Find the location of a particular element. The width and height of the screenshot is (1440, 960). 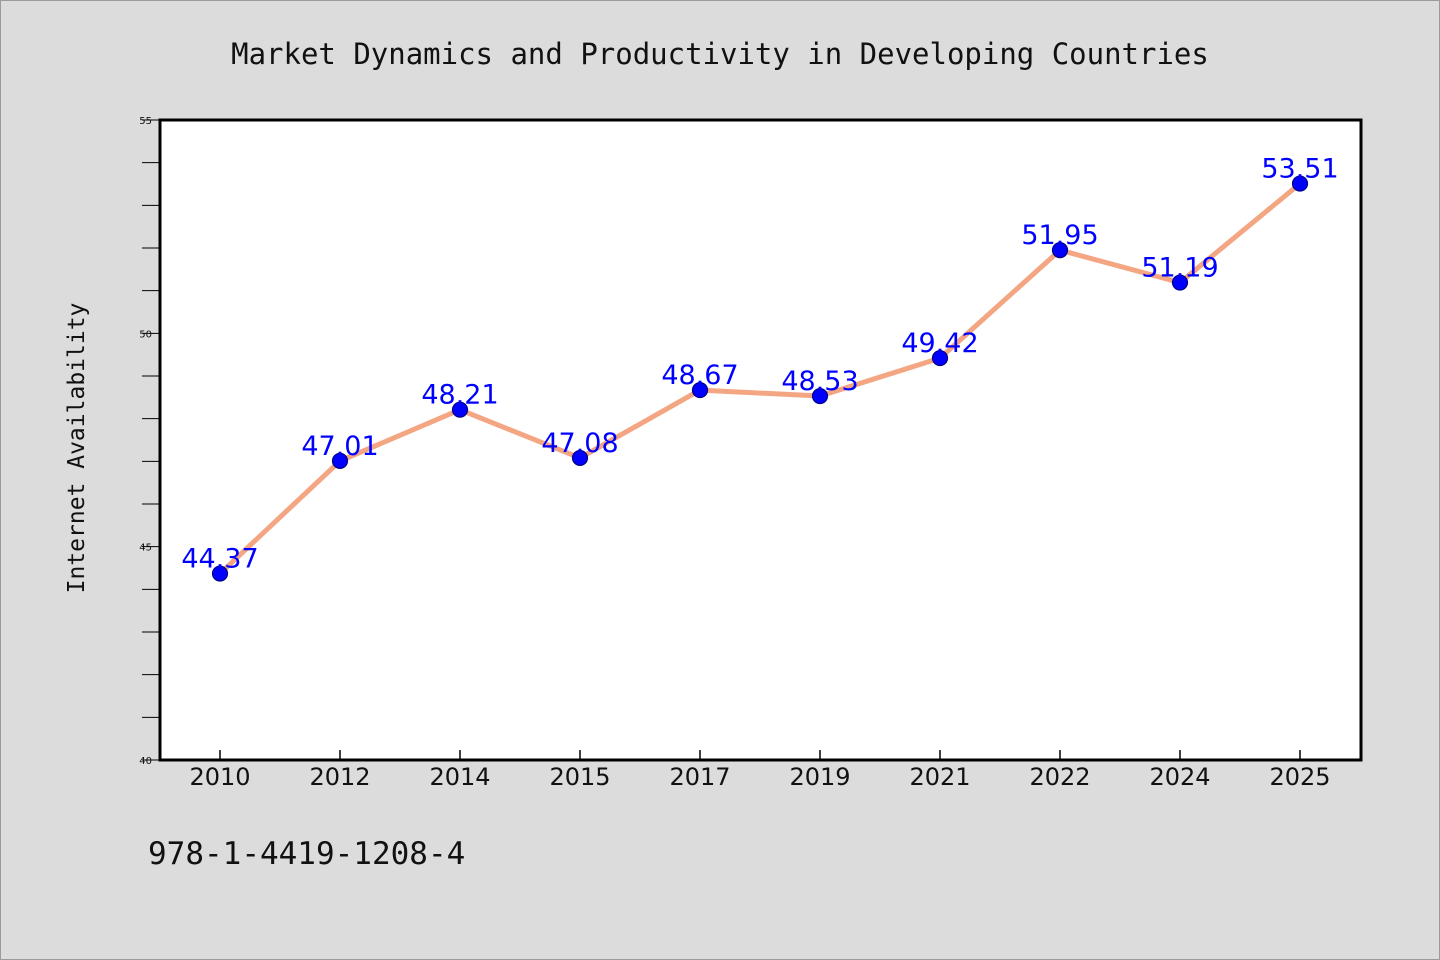

data-label: 47.08 is located at coordinates (579, 443).